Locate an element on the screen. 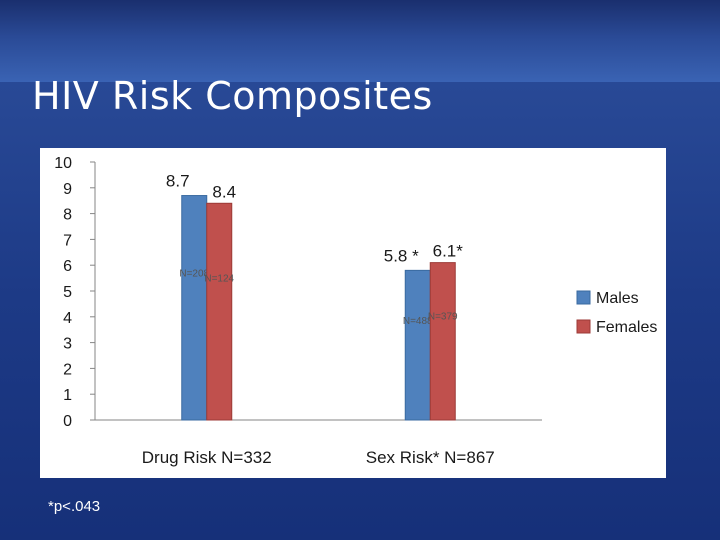 This screenshot has width=720, height=540. y-tick-label: 8 is located at coordinates (67, 215).